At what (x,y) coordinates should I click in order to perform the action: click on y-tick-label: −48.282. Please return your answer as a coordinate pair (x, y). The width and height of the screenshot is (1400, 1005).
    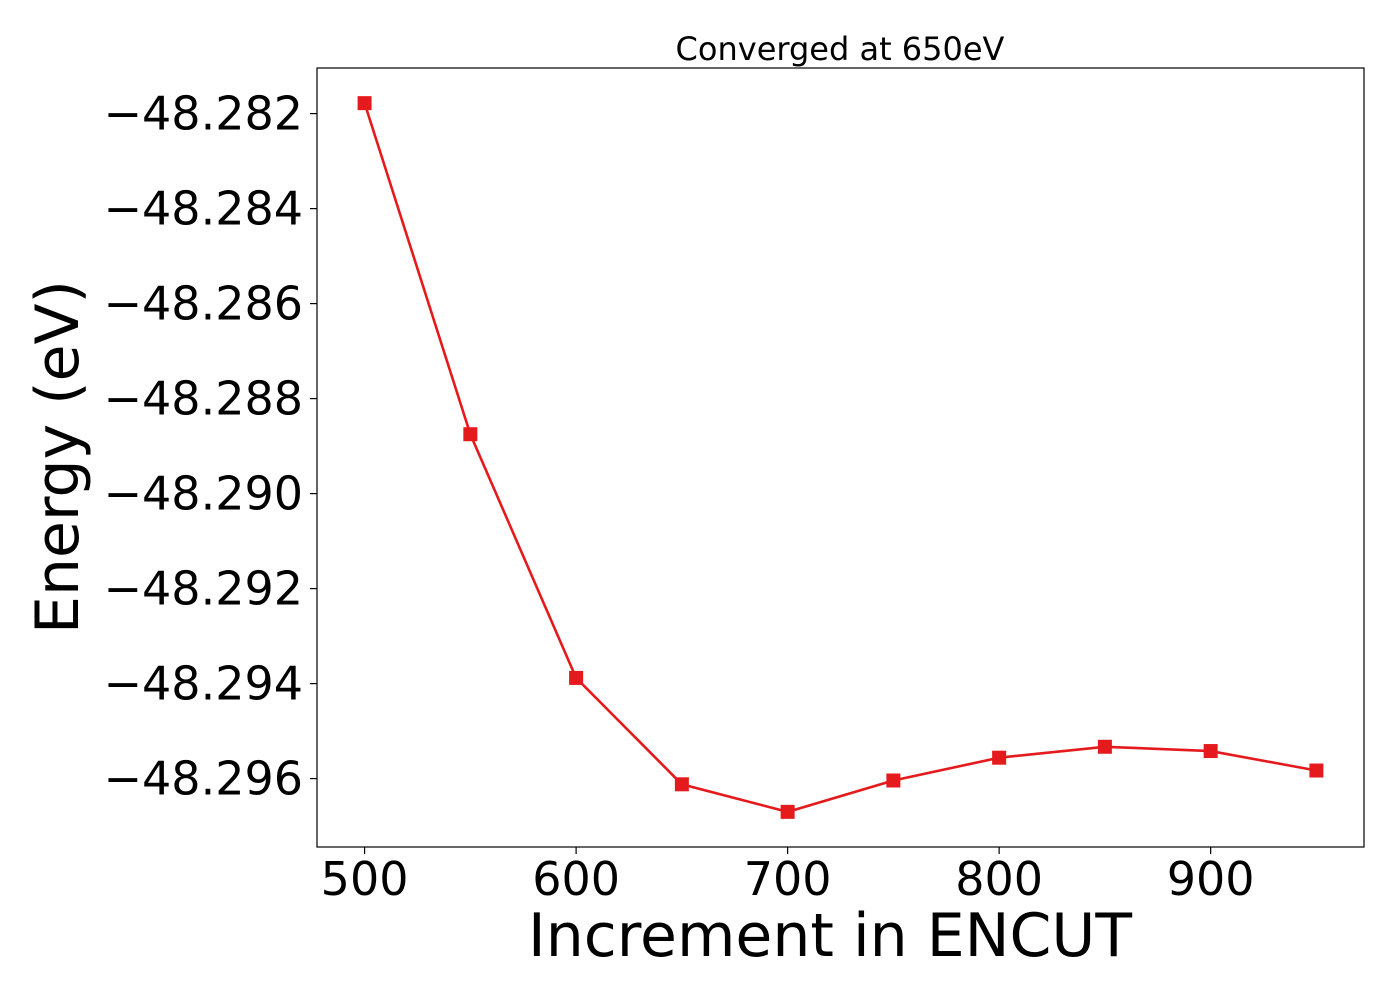
    Looking at the image, I should click on (204, 114).